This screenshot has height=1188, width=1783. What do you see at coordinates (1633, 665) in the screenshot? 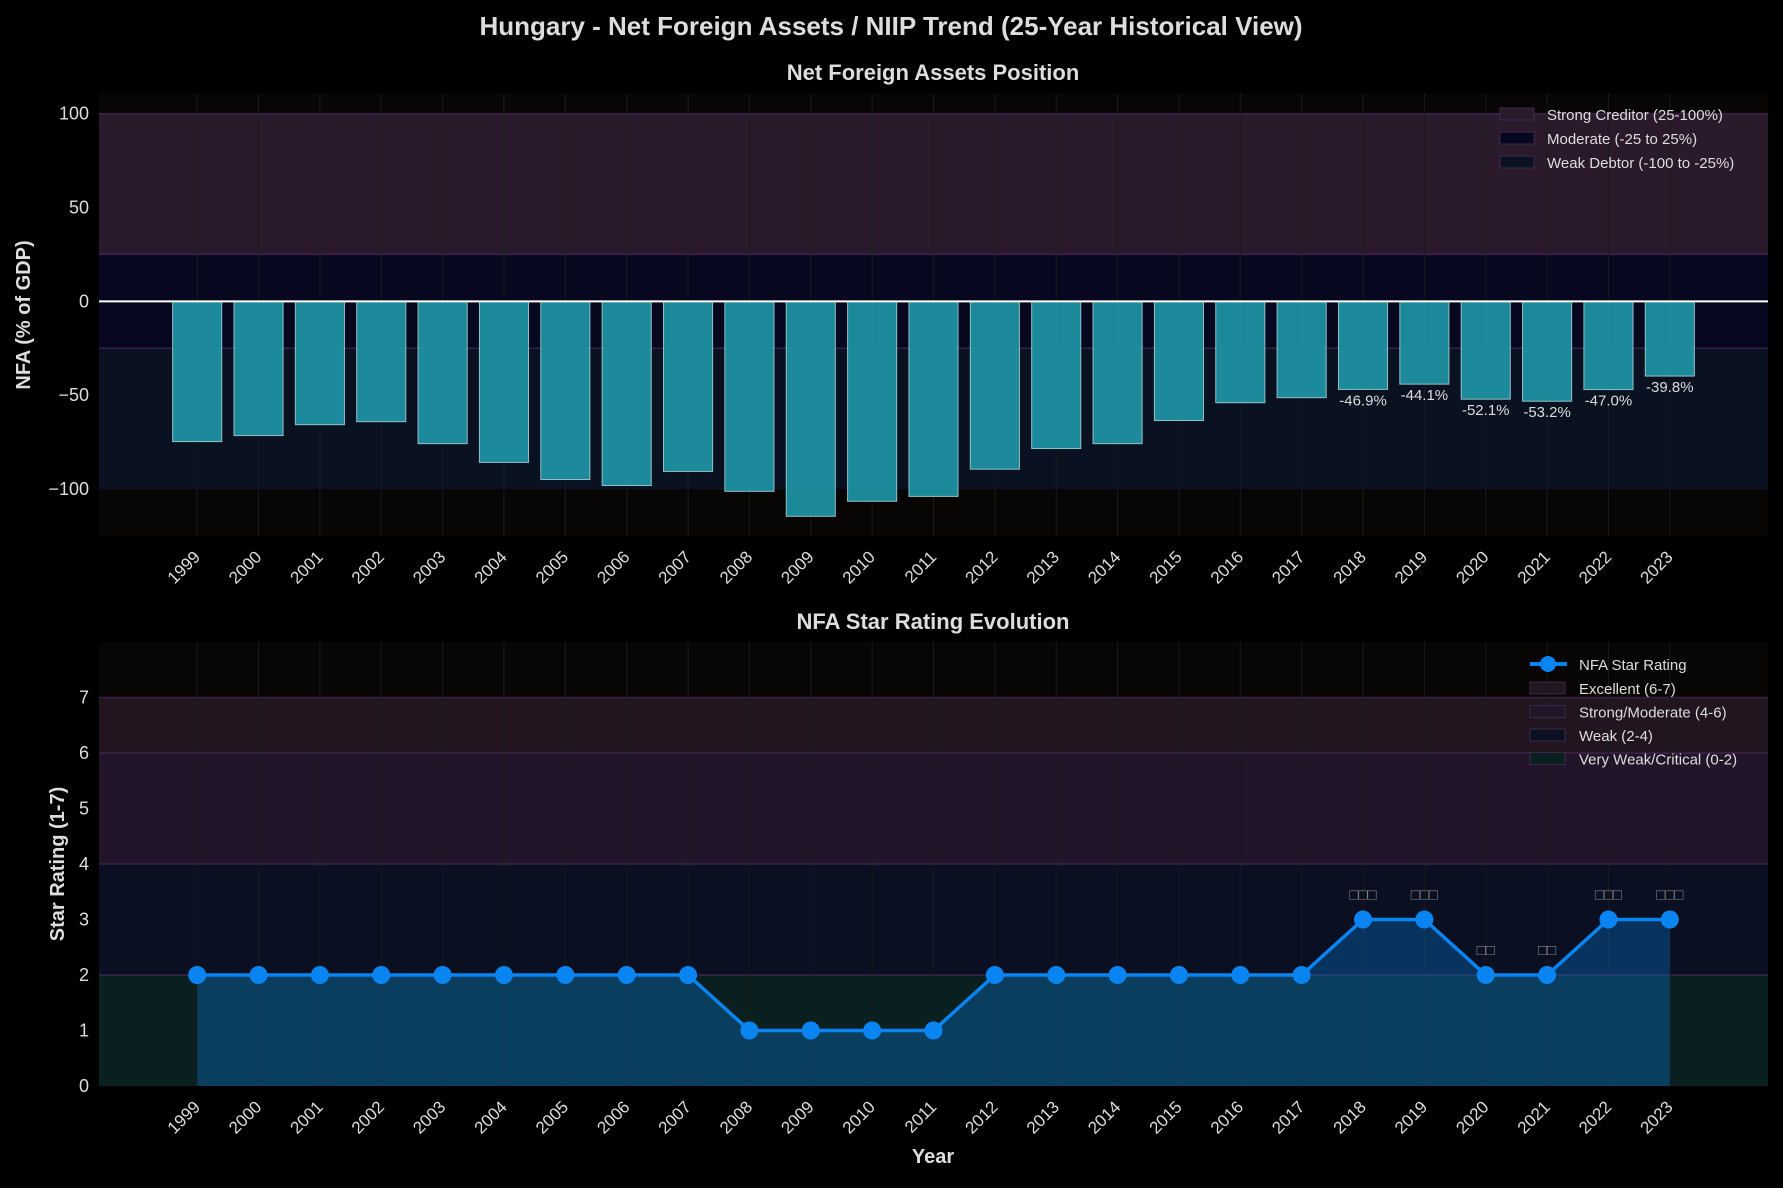
I see `legend-label: NFA Star Rating` at bounding box center [1633, 665].